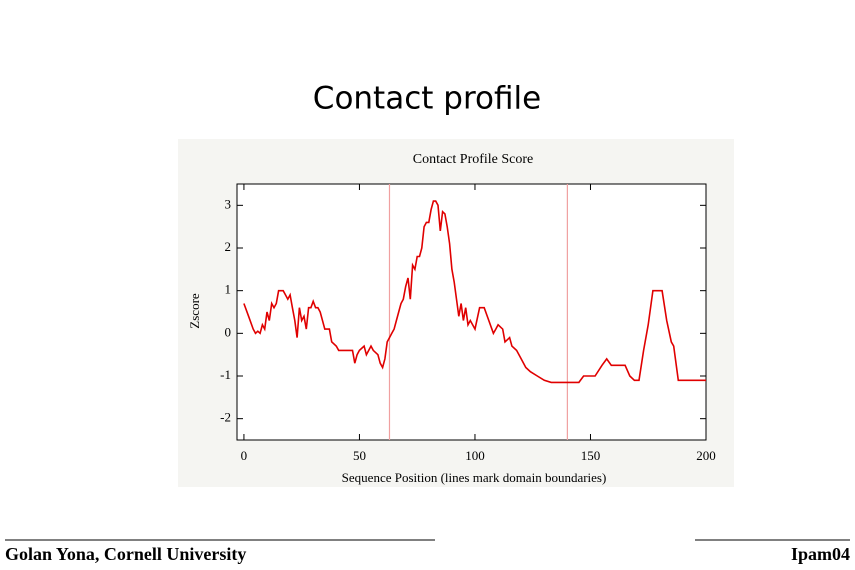 This screenshot has width=855, height=570. I want to click on y-tick-label: 2, so click(228, 246).